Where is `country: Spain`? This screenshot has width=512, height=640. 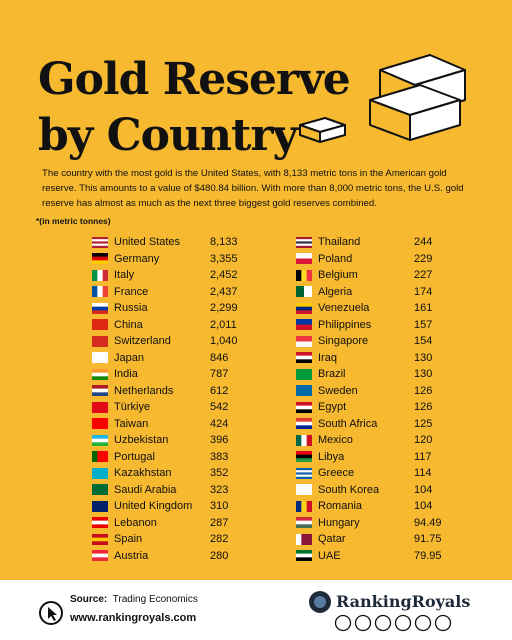
country: Spain is located at coordinates (128, 539).